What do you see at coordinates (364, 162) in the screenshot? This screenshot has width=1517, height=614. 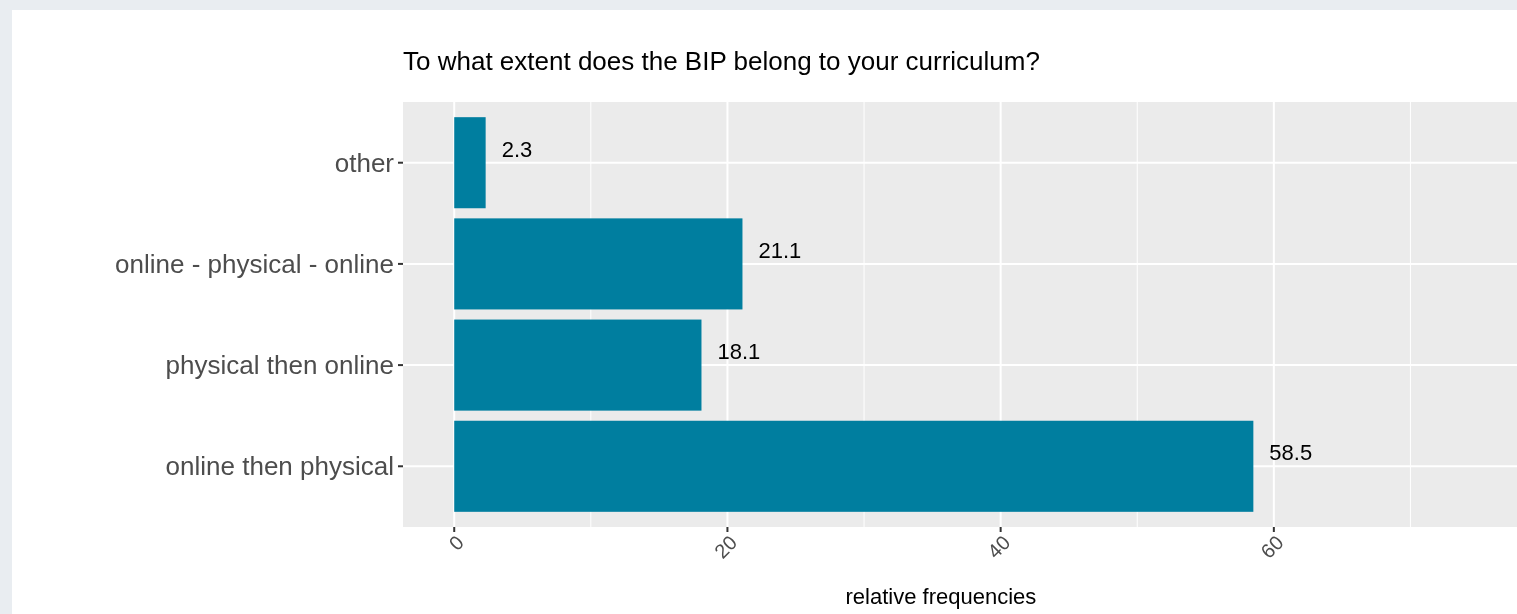 I see `y-tick-label: other` at bounding box center [364, 162].